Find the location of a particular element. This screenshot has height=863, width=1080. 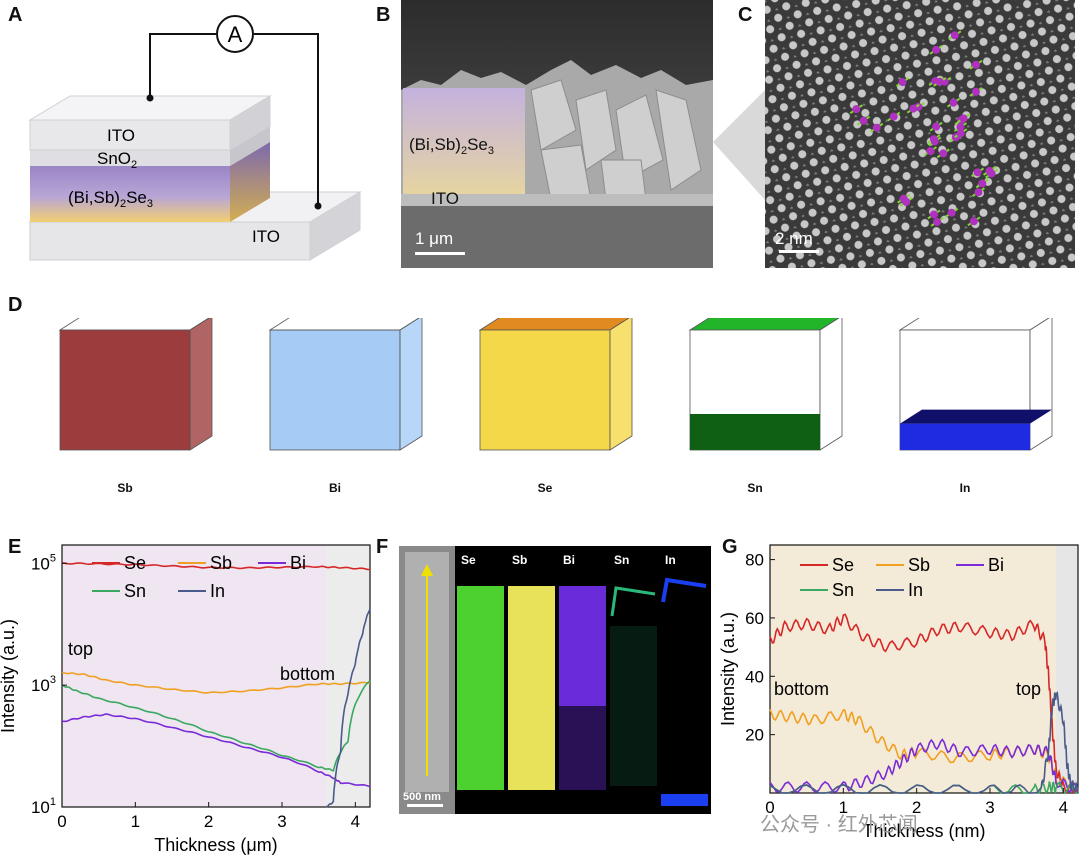

ammeter-label: A is located at coordinates (235, 34).